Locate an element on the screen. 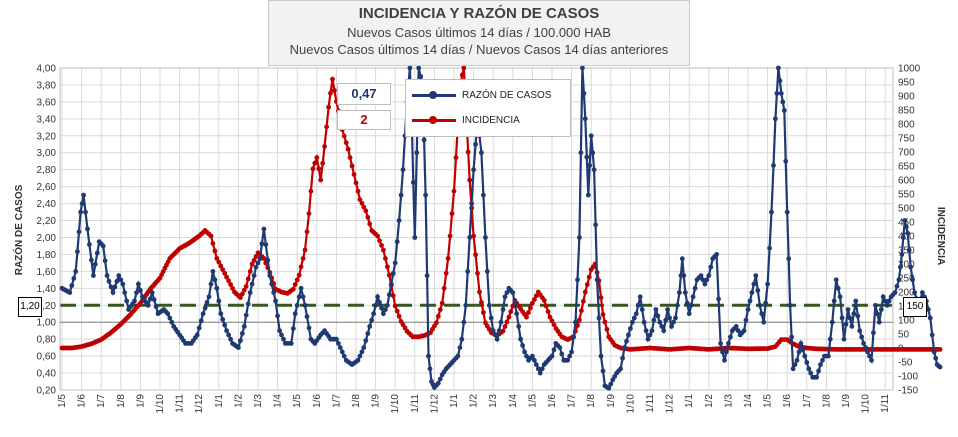 This screenshot has height=437, width=958. x-tick-label: 1/6 is located at coordinates (787, 401).